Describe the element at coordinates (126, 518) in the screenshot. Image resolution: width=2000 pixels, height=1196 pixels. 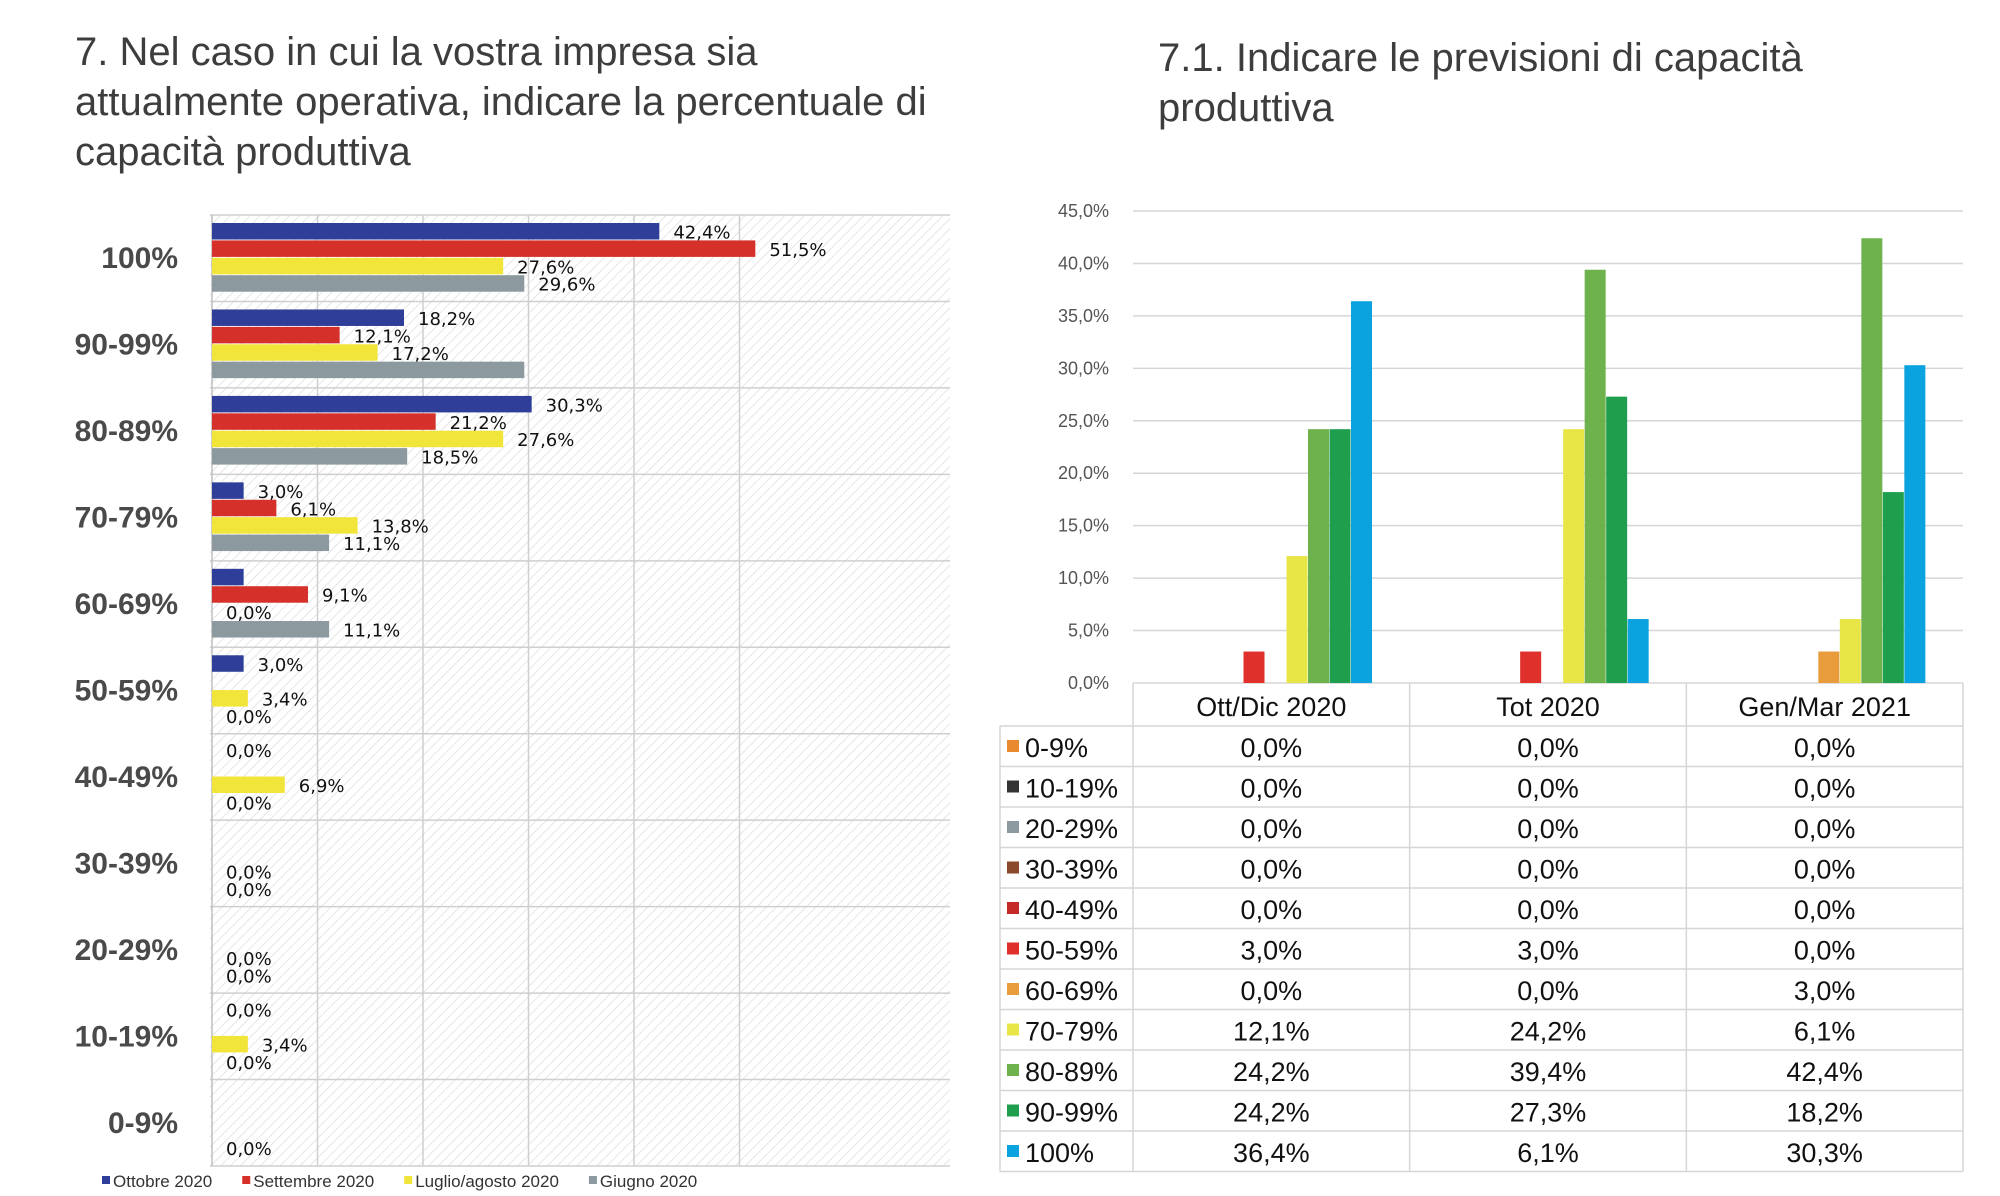
I see `category-label: 70-79%` at that location.